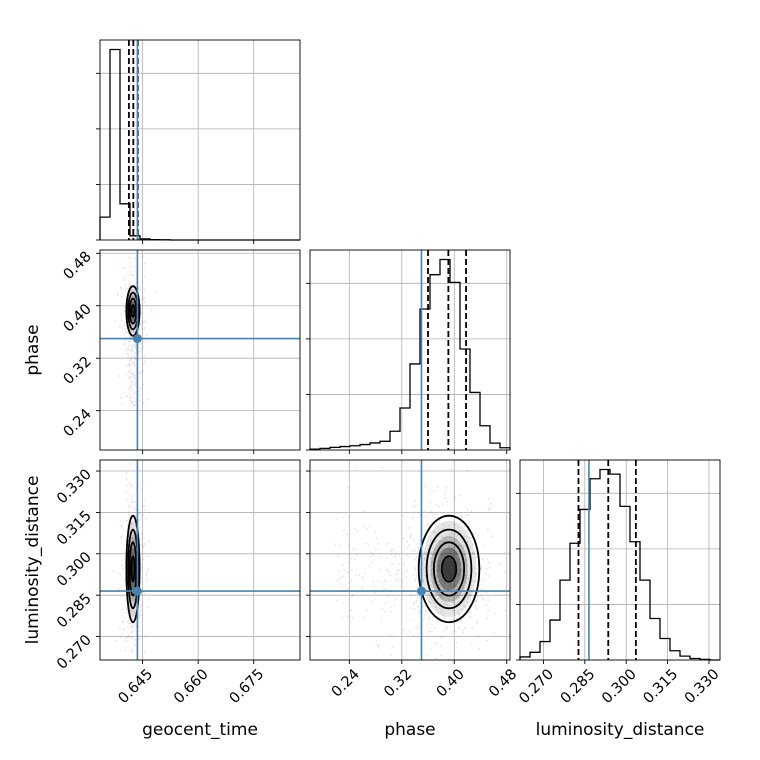 The width and height of the screenshot is (760, 760). What do you see at coordinates (503, 683) in the screenshot?
I see `tick-label-x-phase: 0.48` at bounding box center [503, 683].